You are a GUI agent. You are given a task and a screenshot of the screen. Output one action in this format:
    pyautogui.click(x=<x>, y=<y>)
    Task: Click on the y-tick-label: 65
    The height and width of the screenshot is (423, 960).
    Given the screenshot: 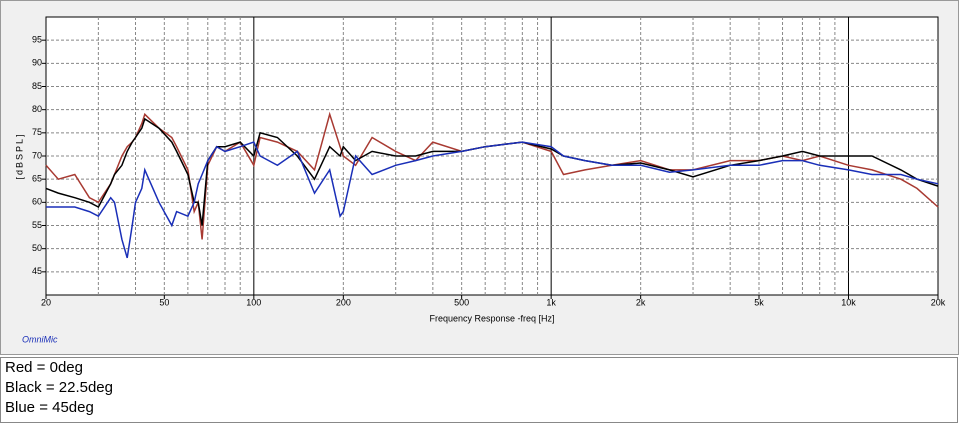 What is the action you would take?
    pyautogui.click(x=37, y=179)
    